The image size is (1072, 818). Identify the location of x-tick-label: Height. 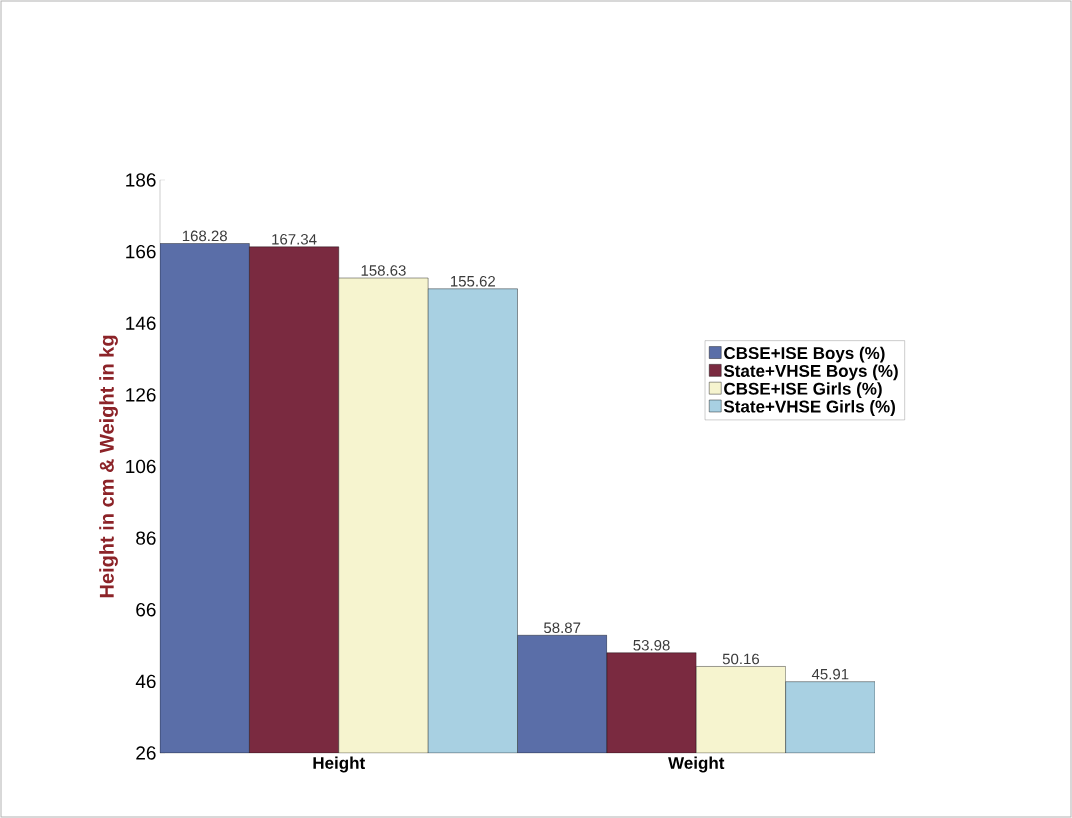
(339, 764).